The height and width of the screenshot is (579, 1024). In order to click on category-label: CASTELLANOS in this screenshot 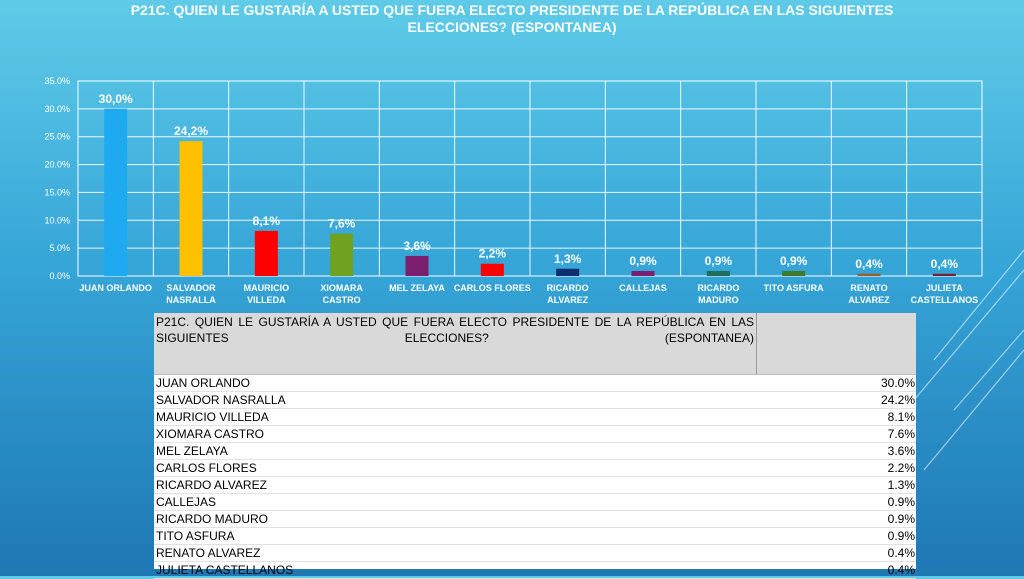, I will do `click(945, 300)`.